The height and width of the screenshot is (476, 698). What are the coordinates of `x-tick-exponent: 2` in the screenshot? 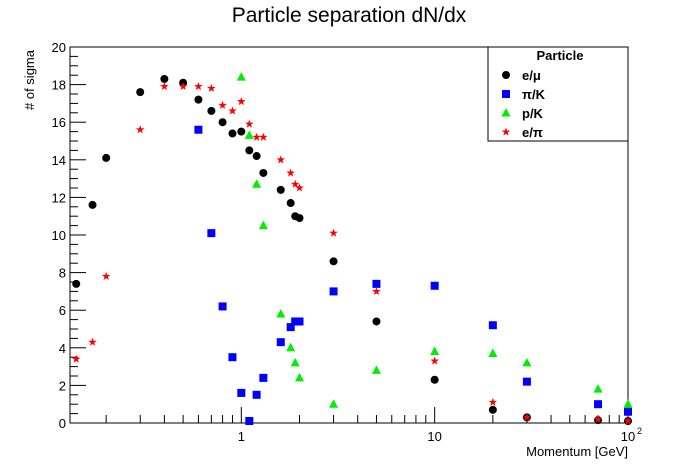 It's located at (639, 431).